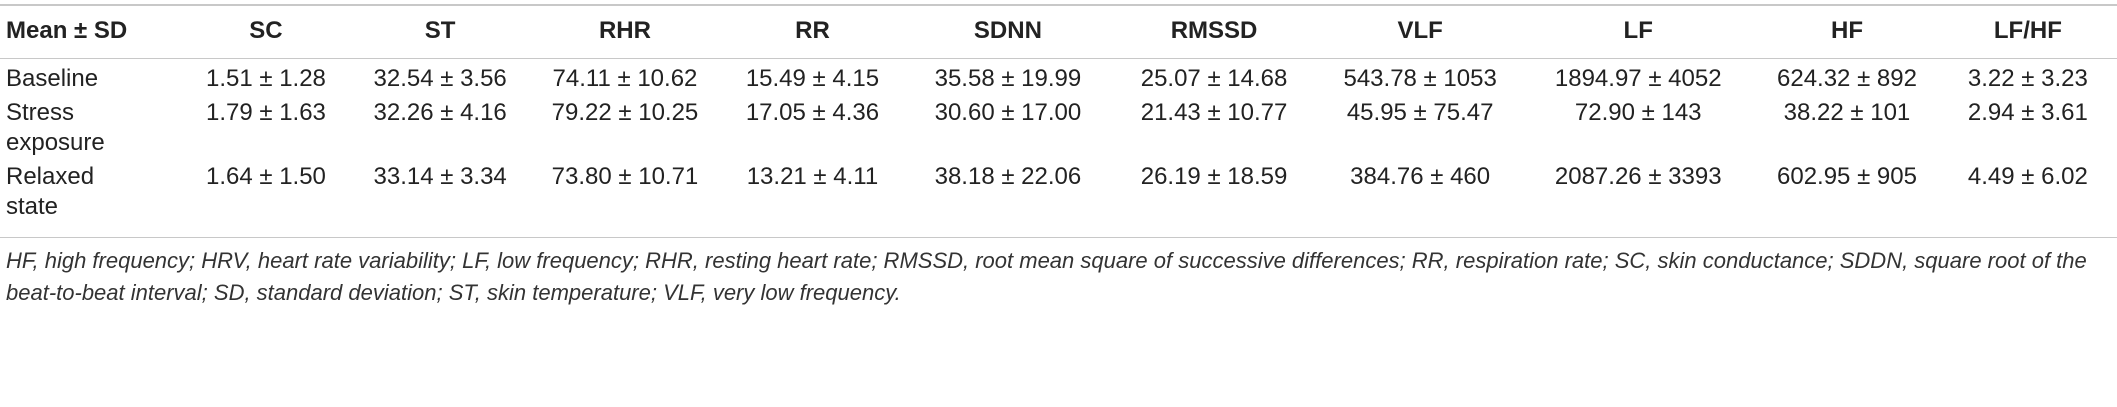  What do you see at coordinates (67, 30) in the screenshot?
I see `header-cell: Mean ± SD` at bounding box center [67, 30].